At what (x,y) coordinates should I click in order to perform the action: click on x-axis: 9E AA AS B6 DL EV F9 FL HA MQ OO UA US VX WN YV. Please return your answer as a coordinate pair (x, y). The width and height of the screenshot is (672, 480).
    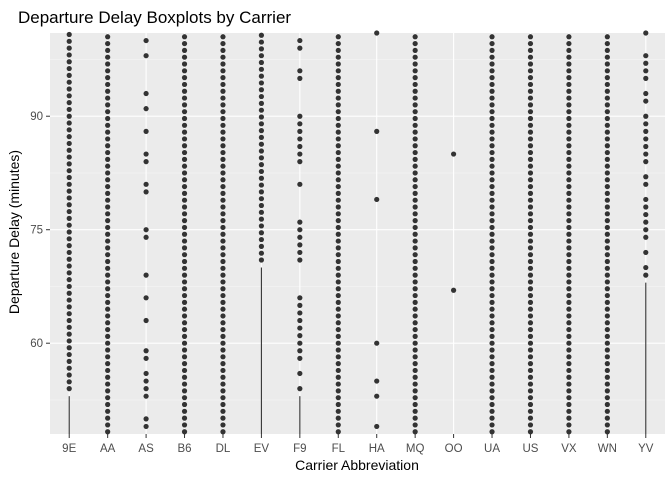
    Looking at the image, I should click on (358, 444).